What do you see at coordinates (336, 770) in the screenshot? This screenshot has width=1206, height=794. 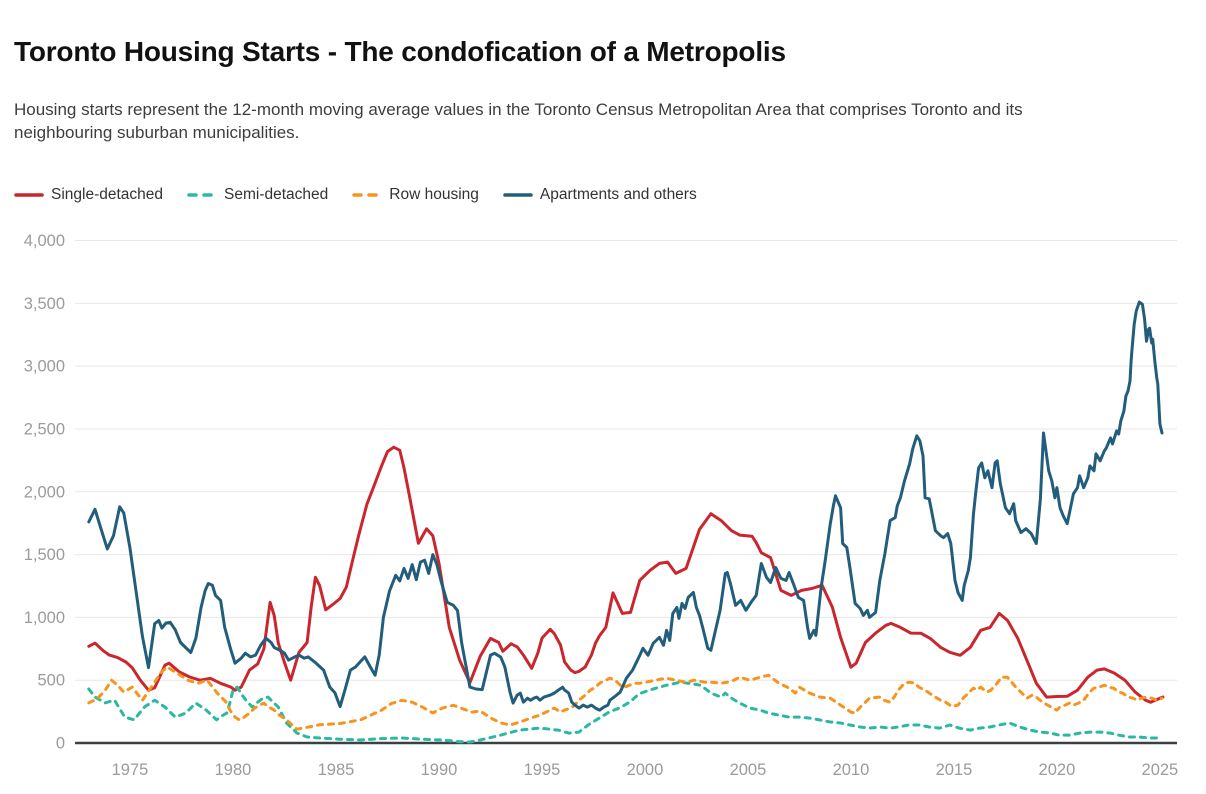 I see `x-tick-label: 1985` at bounding box center [336, 770].